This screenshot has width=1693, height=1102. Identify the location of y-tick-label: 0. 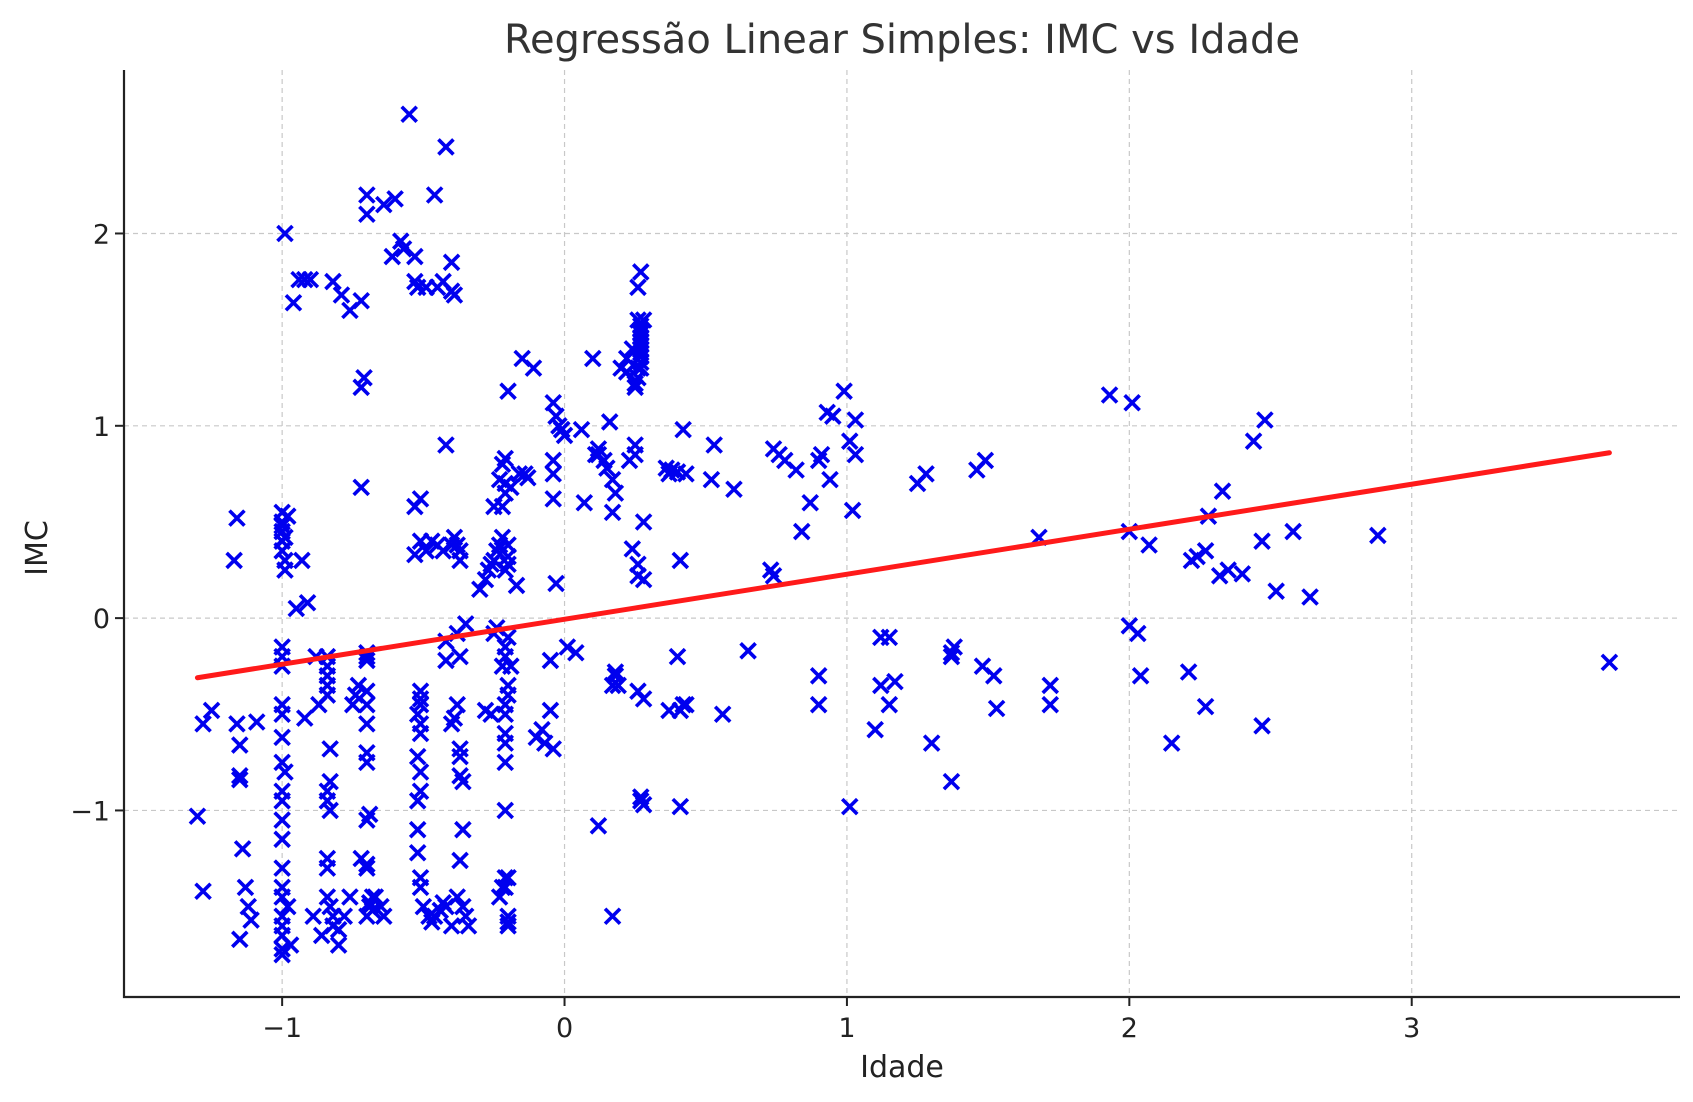
(101, 619).